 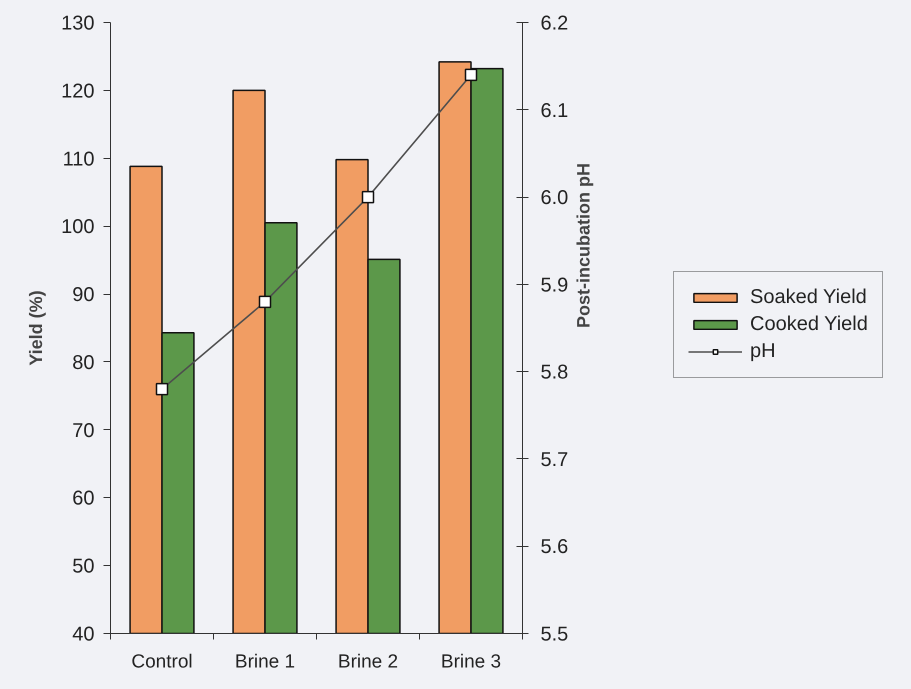 I want to click on x-tick-label: Brine 3, so click(x=471, y=662).